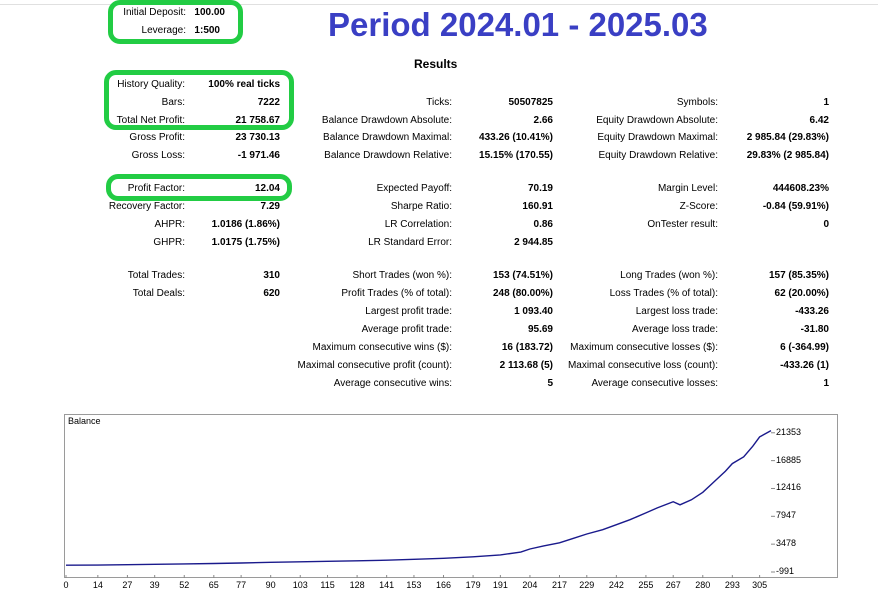 This screenshot has height=600, width=878. What do you see at coordinates (156, 188) in the screenshot?
I see `profit-factor-label: Profit Factor:` at bounding box center [156, 188].